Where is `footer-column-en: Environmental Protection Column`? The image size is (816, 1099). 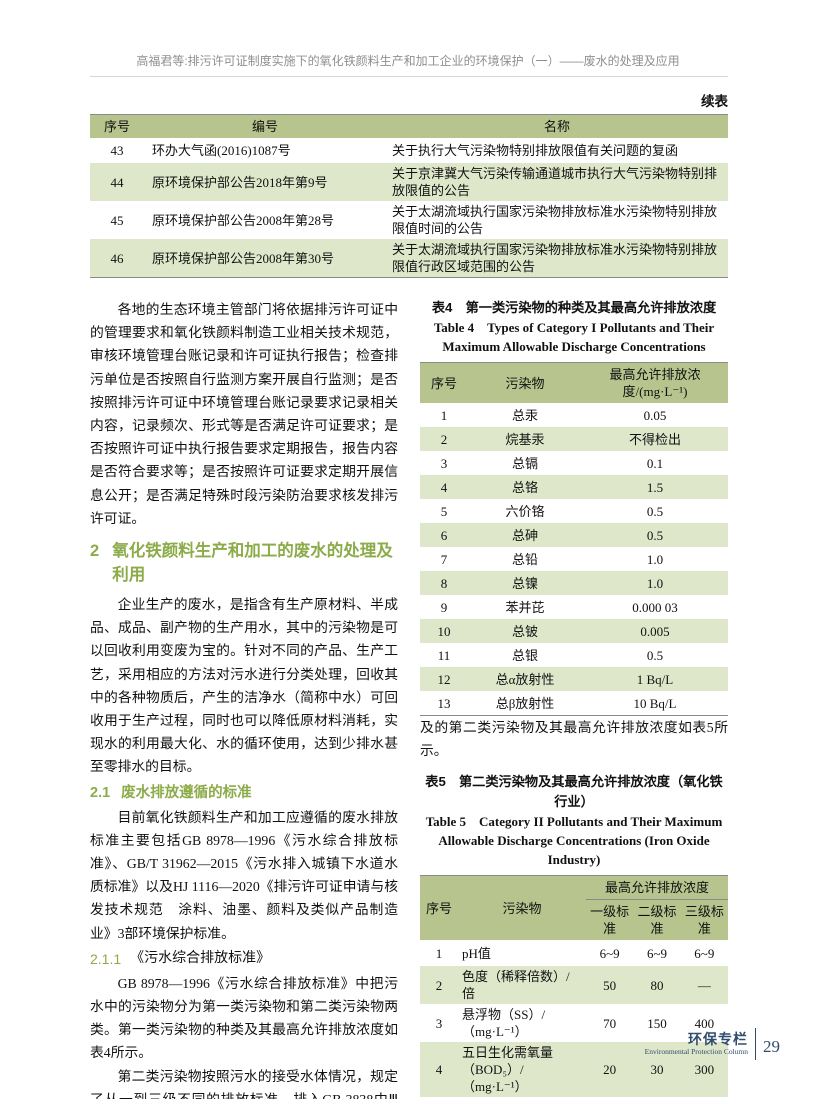 footer-column-en: Environmental Protection Column is located at coordinates (696, 1051).